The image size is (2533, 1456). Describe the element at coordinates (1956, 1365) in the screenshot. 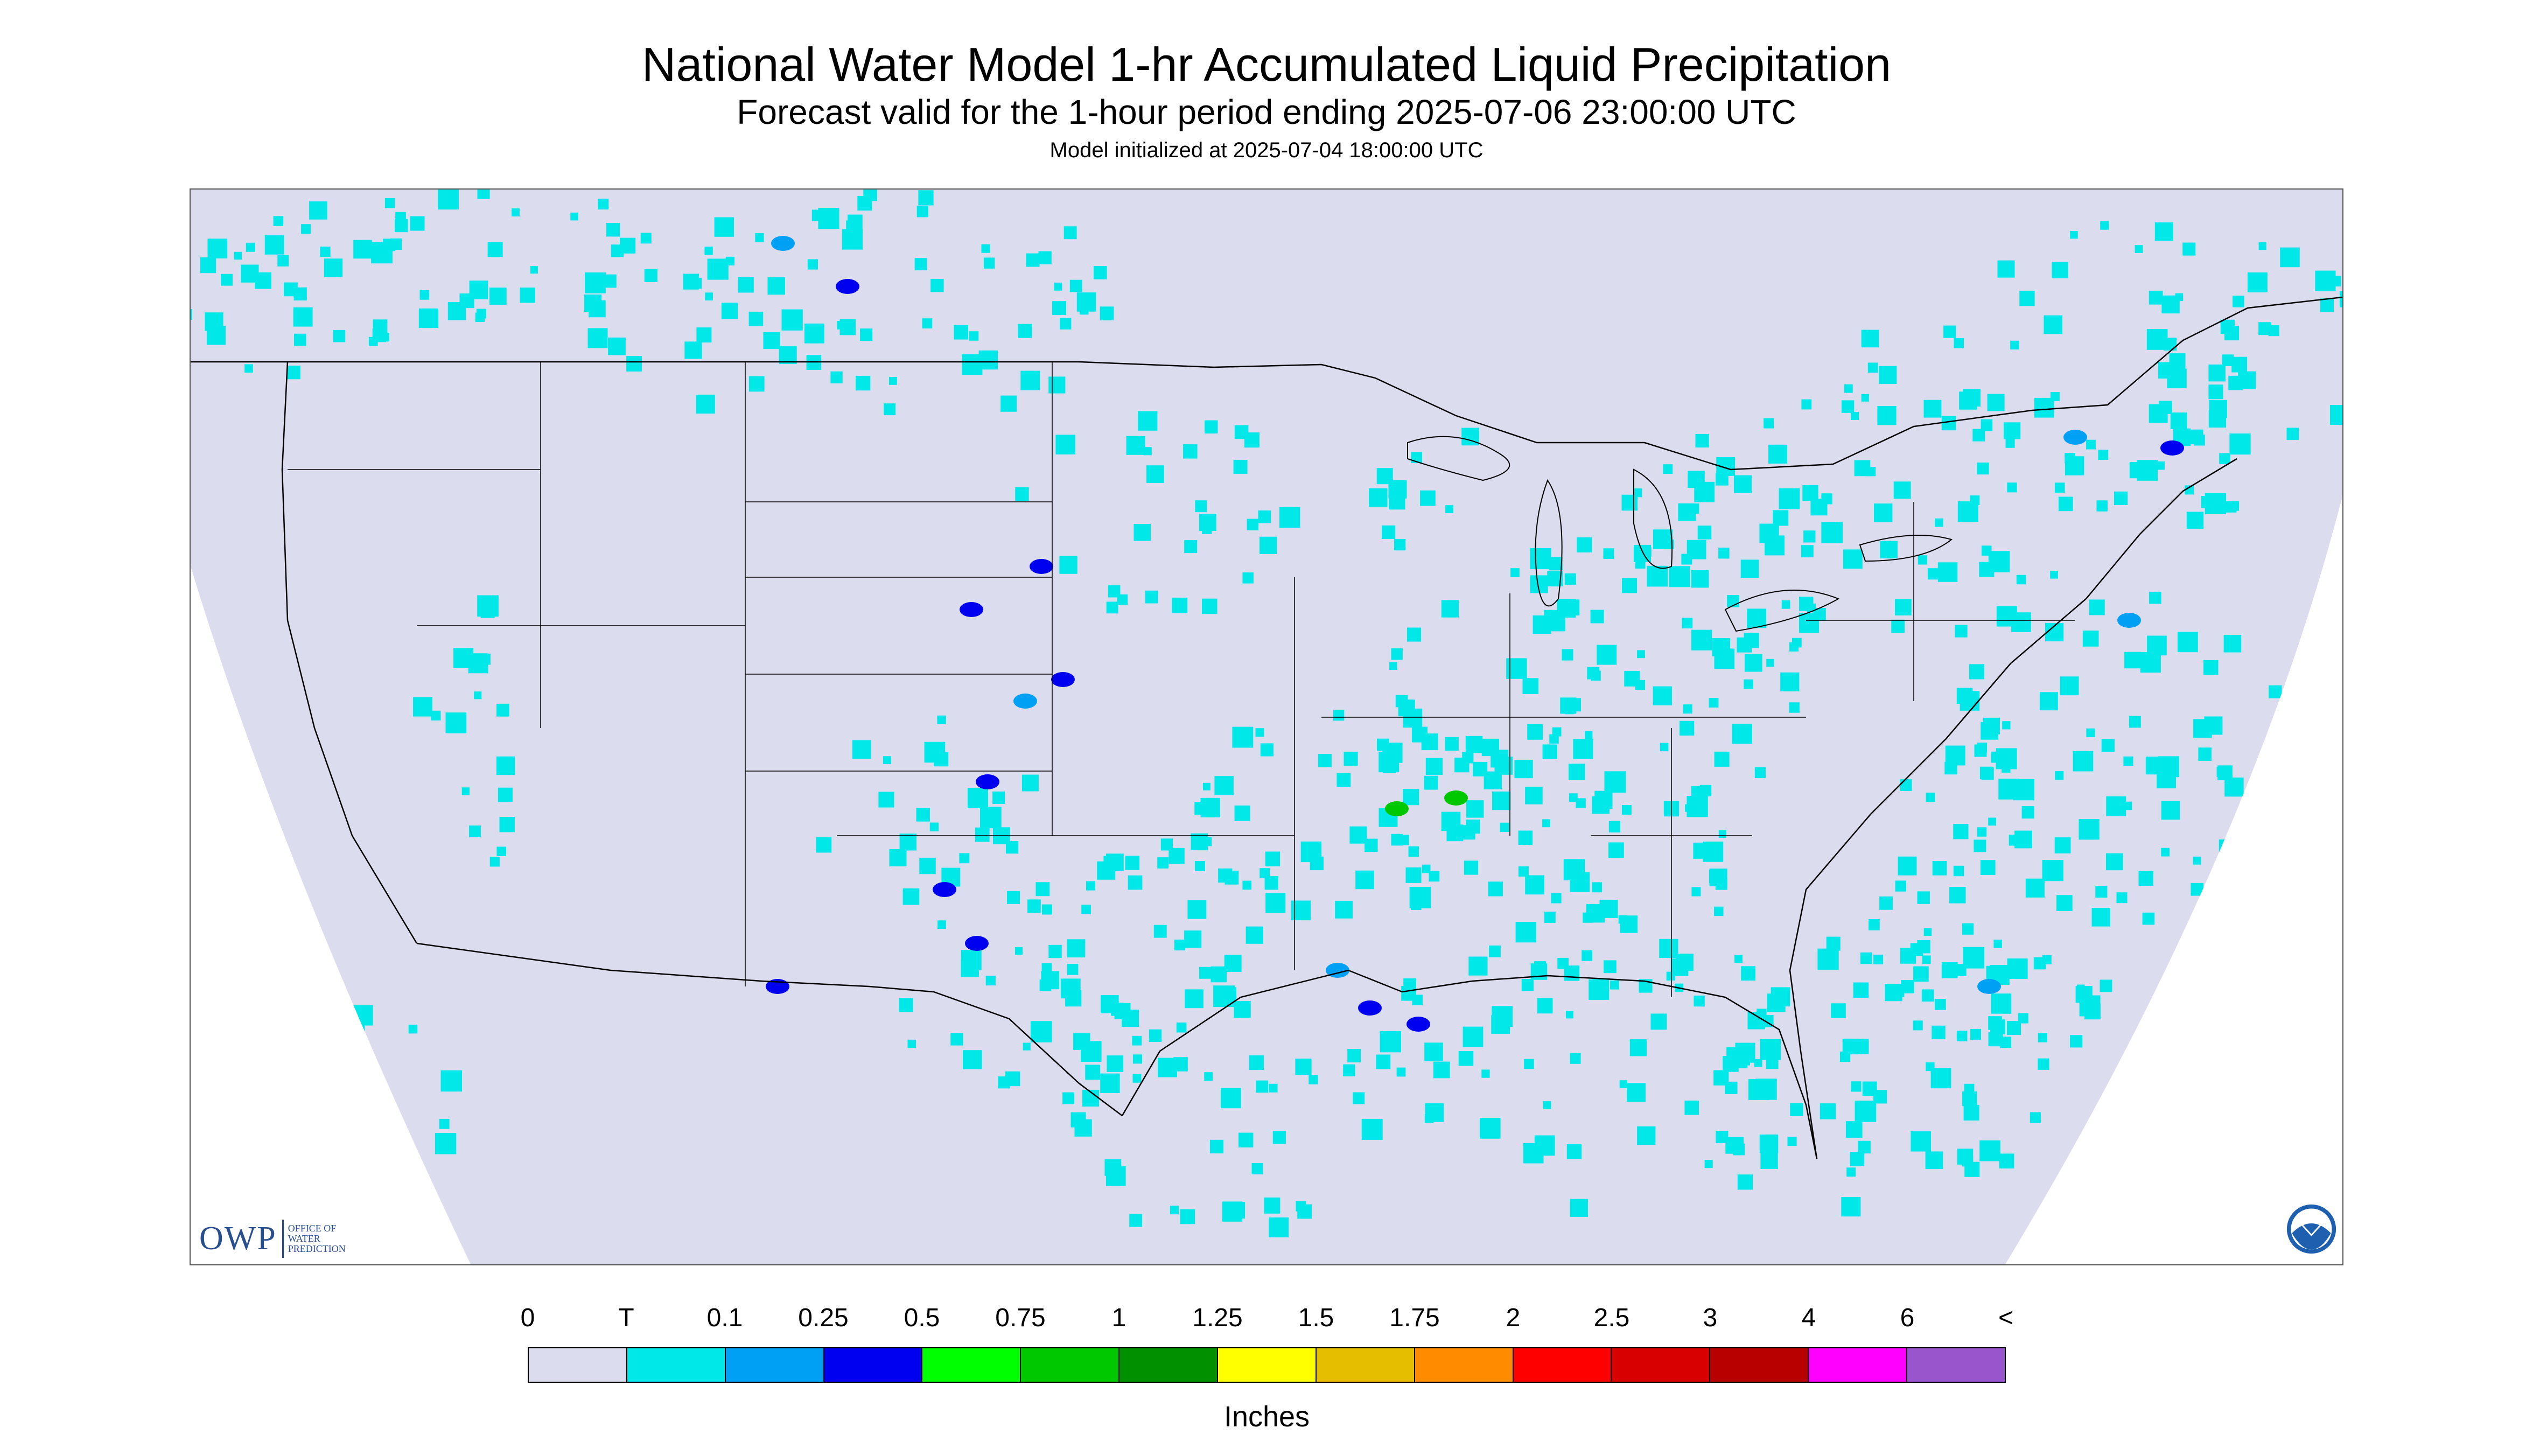

I see `legend-swatch` at that location.